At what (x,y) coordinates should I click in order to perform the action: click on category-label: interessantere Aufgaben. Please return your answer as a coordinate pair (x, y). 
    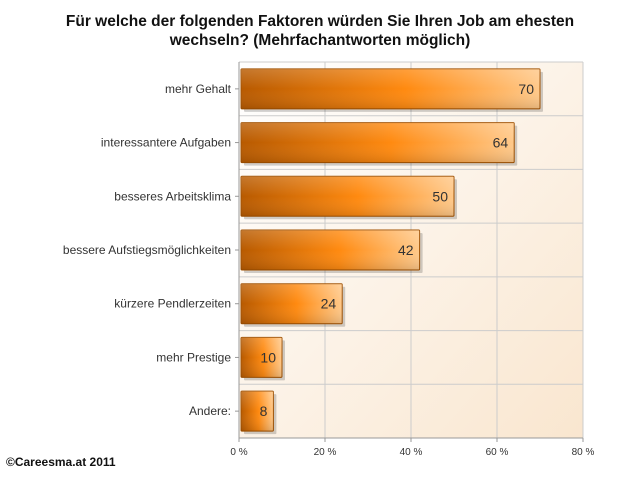
    Looking at the image, I should click on (166, 143).